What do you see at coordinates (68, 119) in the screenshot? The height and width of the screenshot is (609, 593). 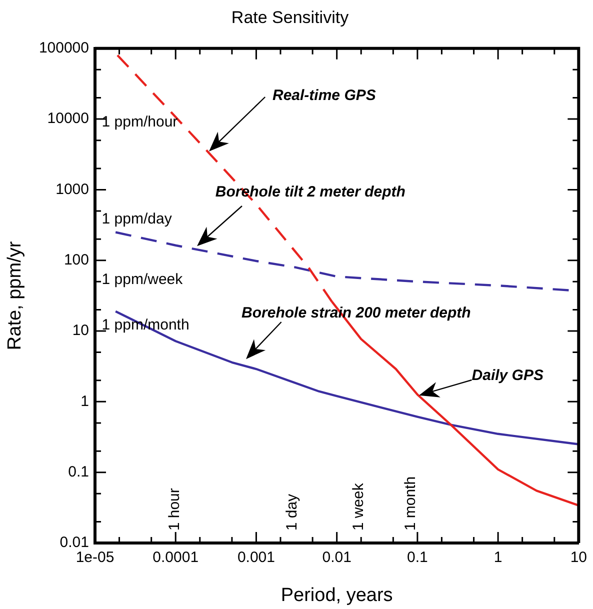 I see `y-tick-label: 10000` at bounding box center [68, 119].